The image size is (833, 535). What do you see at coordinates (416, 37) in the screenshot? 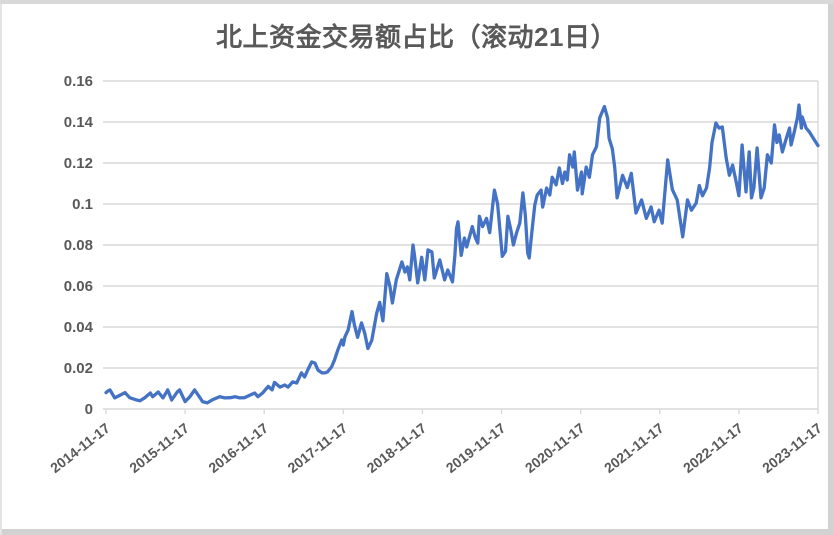
I see `chart-title: 北上资金交易额占比（滚动21日）` at bounding box center [416, 37].